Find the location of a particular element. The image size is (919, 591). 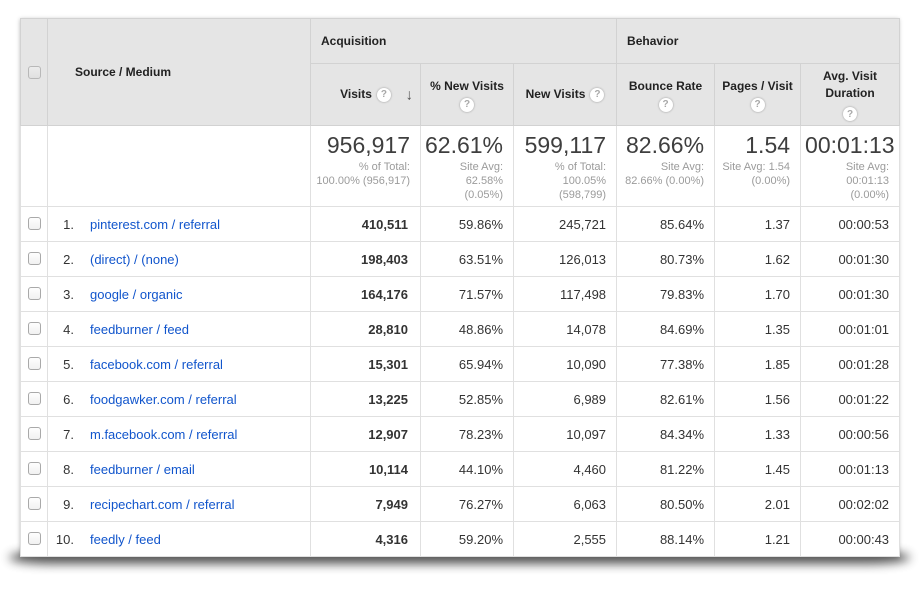

totals-empty-cell is located at coordinates (179, 166).